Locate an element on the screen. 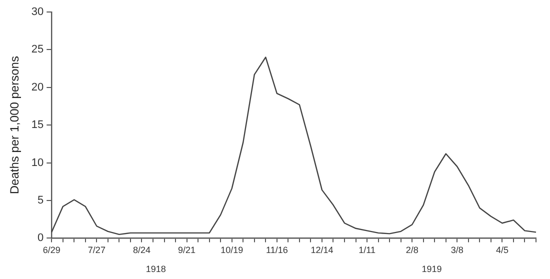 The width and height of the screenshot is (550, 279). x-tick-label: 1/11 is located at coordinates (367, 250).